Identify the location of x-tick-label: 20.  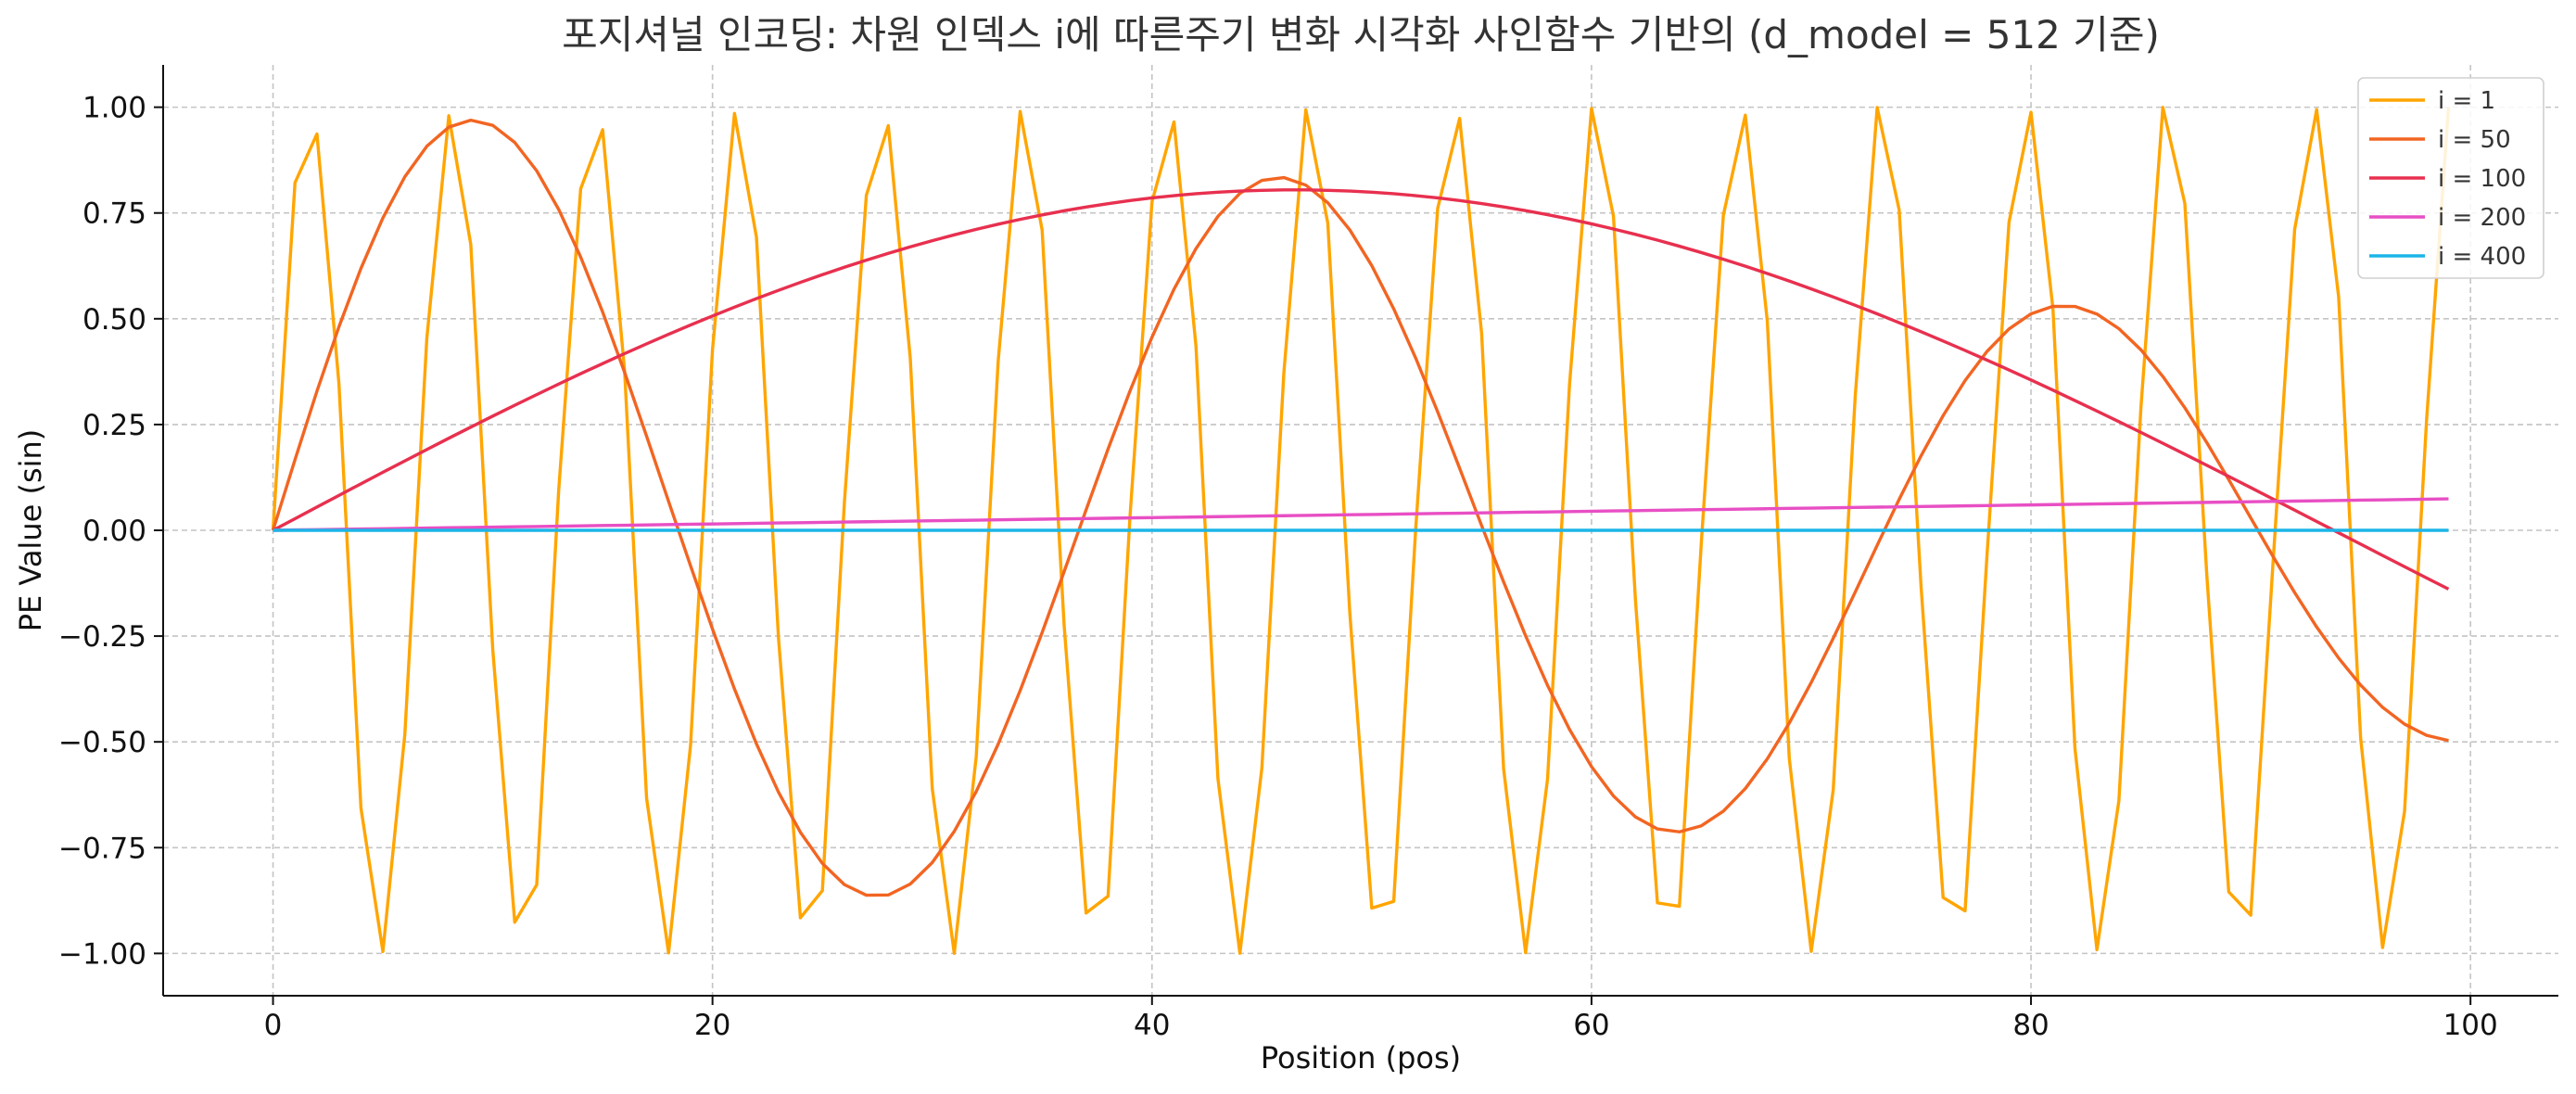
(712, 1025).